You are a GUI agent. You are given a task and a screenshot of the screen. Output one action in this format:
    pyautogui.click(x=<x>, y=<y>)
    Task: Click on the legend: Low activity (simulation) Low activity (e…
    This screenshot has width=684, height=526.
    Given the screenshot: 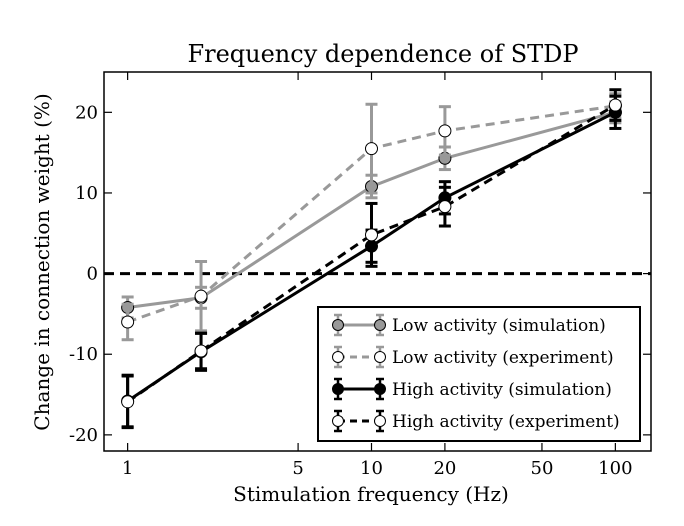 What is the action you would take?
    pyautogui.click(x=479, y=374)
    